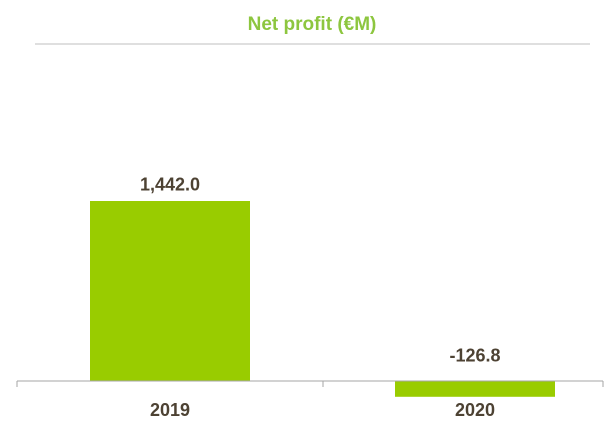 The height and width of the screenshot is (432, 608). What do you see at coordinates (475, 410) in the screenshot?
I see `x-tick-label: 2020` at bounding box center [475, 410].